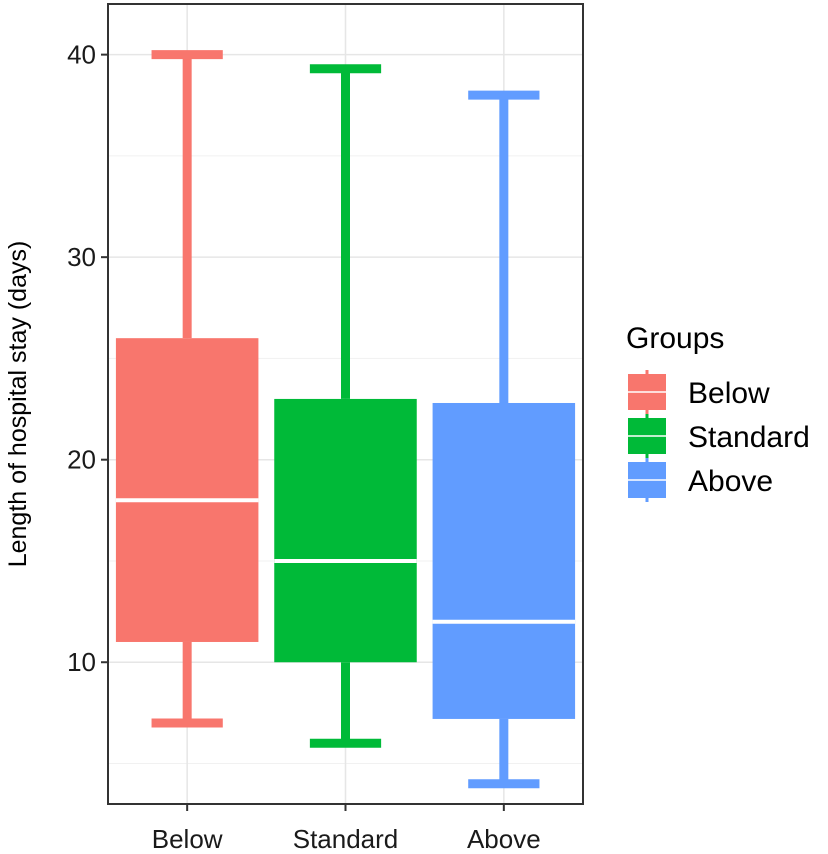 Image resolution: width=828 pixels, height=854 pixels. I want to click on legend-label: Standard, so click(749, 437).